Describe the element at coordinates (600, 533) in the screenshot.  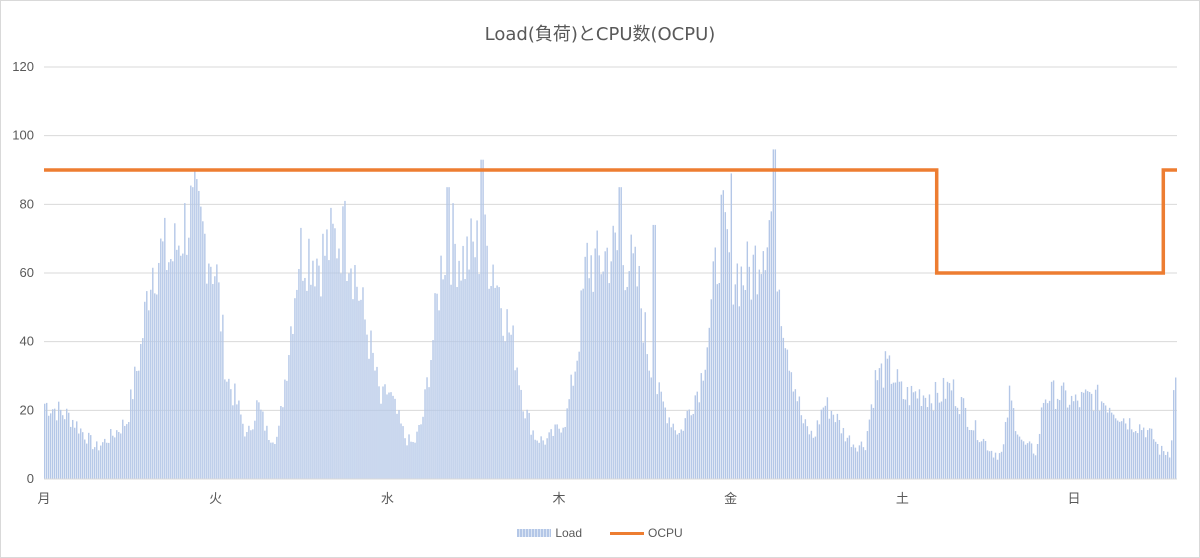
I see `legend: Load OCPU` at that location.